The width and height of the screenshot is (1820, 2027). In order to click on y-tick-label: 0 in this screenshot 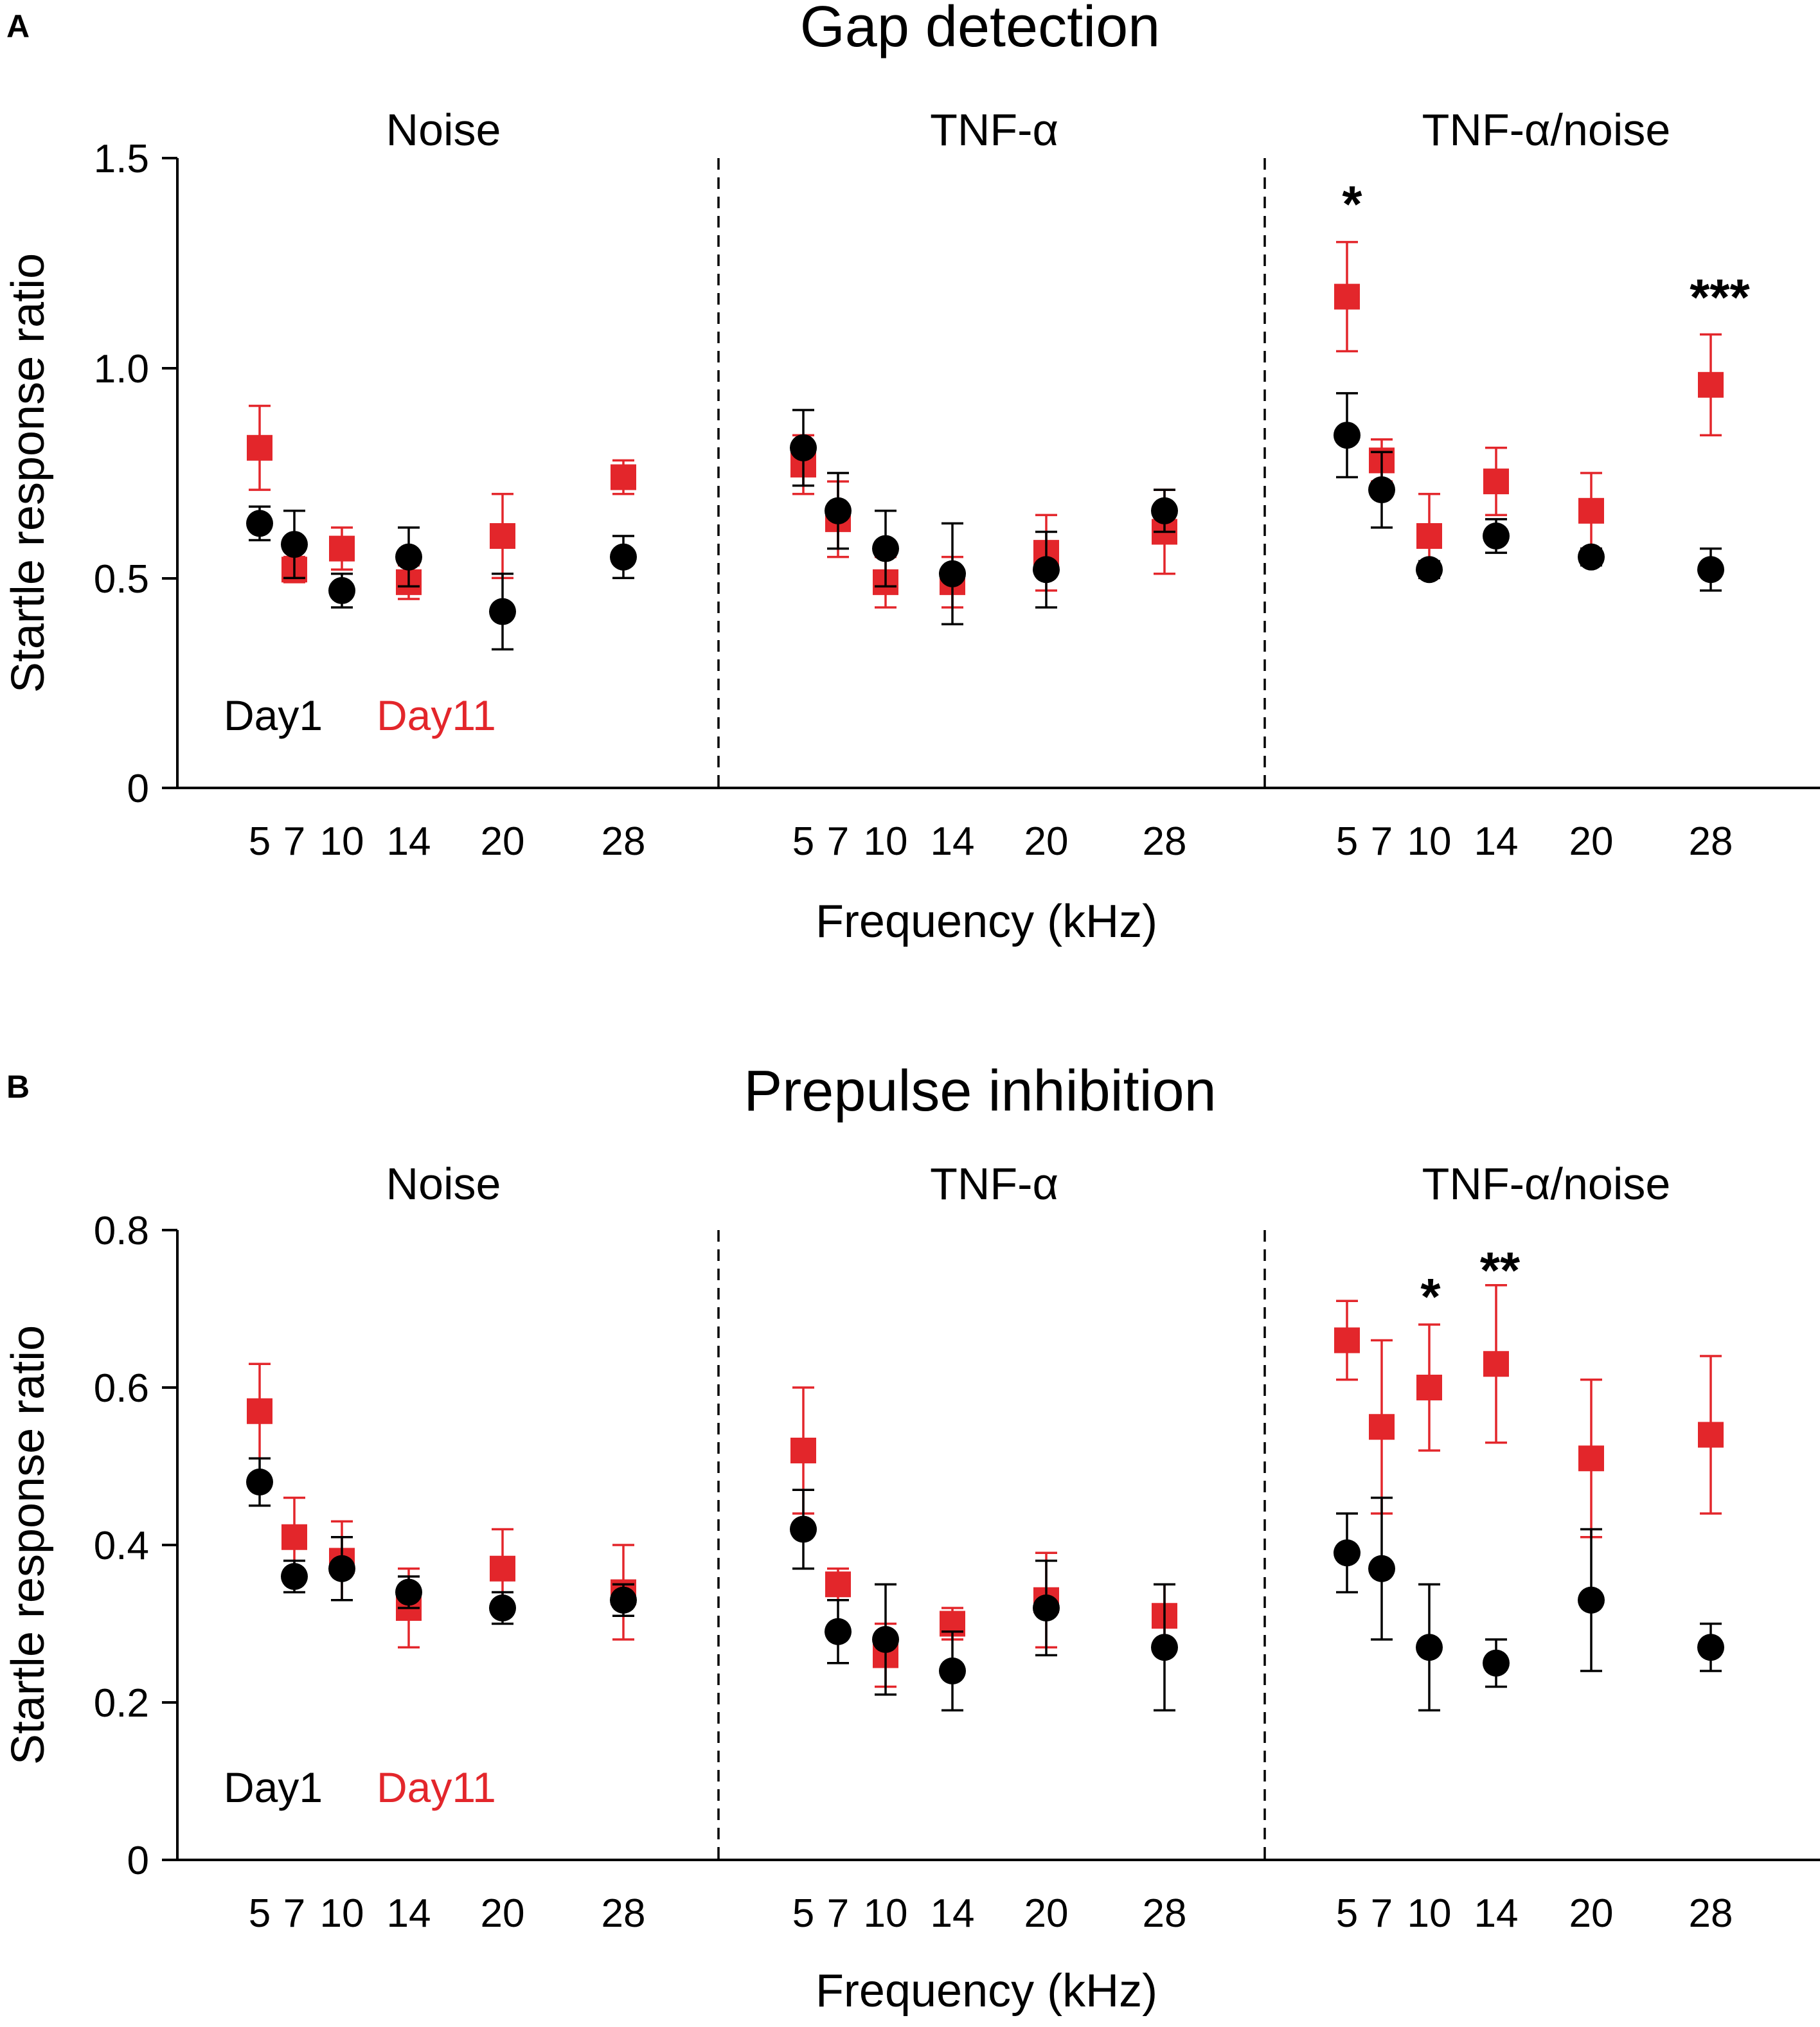, I will do `click(138, 789)`.